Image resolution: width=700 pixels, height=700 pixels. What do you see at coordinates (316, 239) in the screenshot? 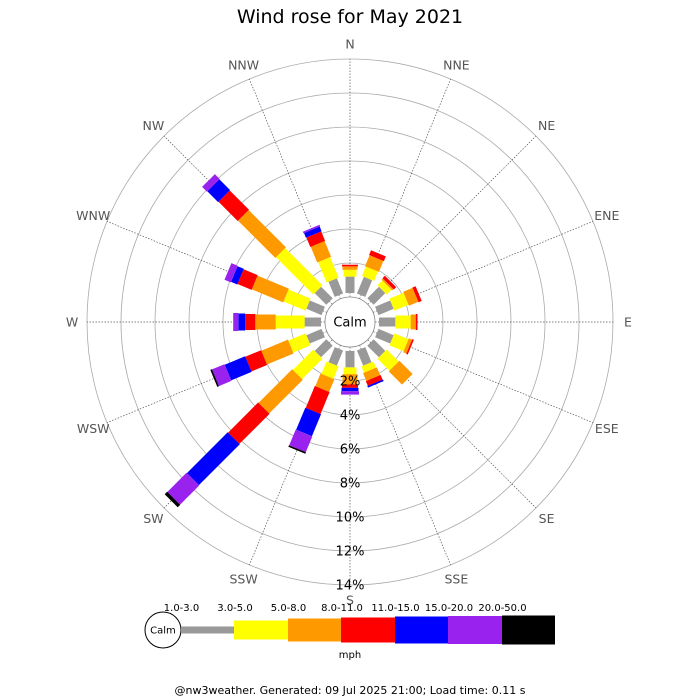
I see `bar-nnw-8.0-11.0` at bounding box center [316, 239].